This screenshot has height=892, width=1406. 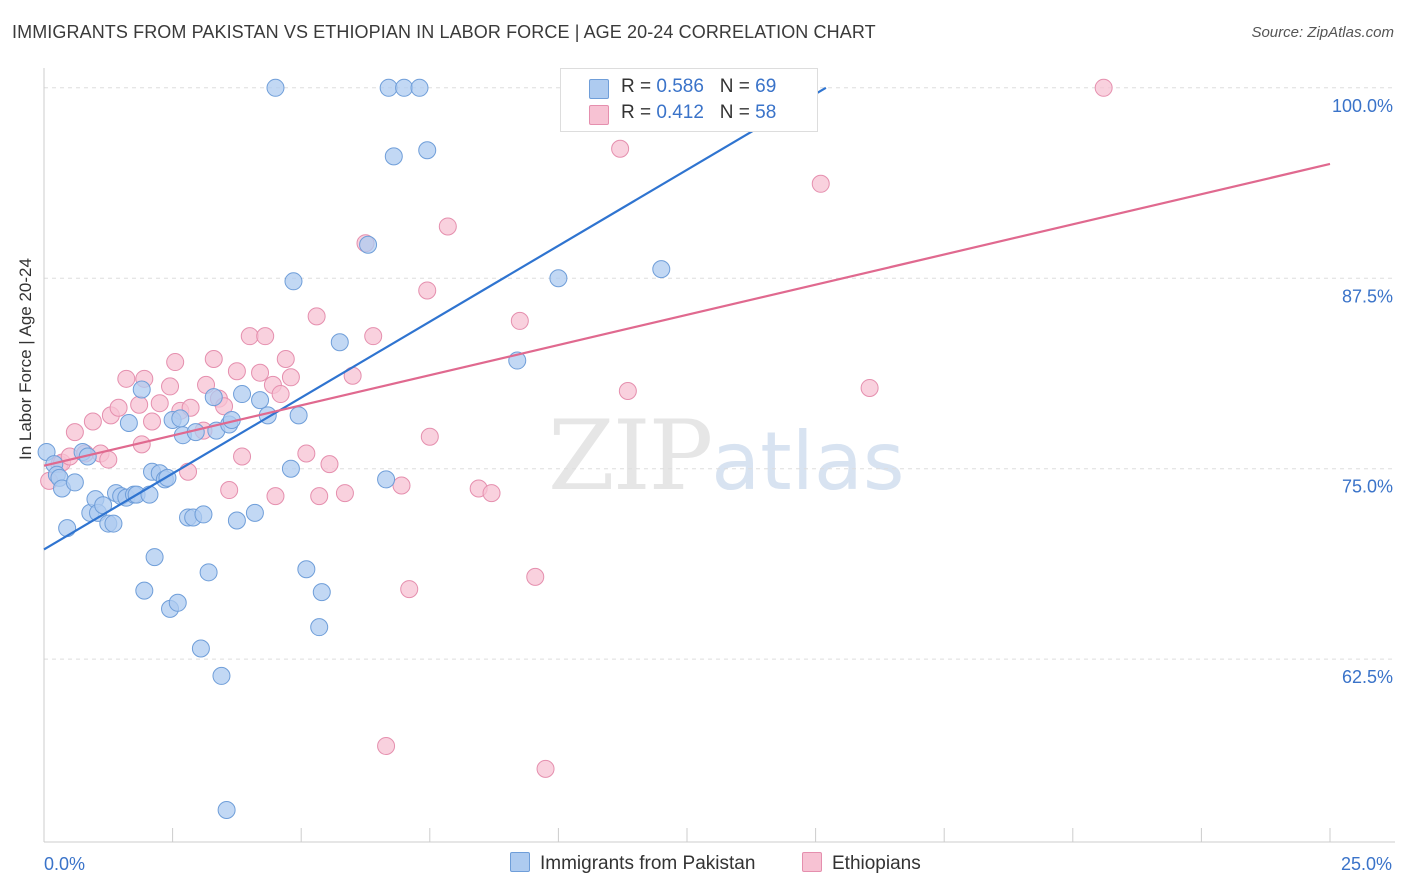 What do you see at coordinates (766, 112) in the screenshot?
I see `n-value-ethiopian: 58` at bounding box center [766, 112].